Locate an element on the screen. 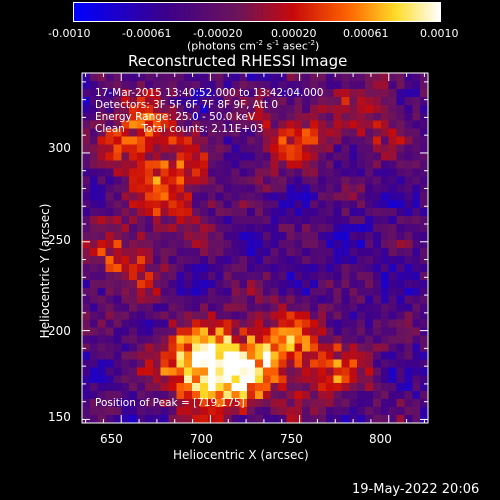 The width and height of the screenshot is (500, 500). y-tick-label: 150 is located at coordinates (59, 417).